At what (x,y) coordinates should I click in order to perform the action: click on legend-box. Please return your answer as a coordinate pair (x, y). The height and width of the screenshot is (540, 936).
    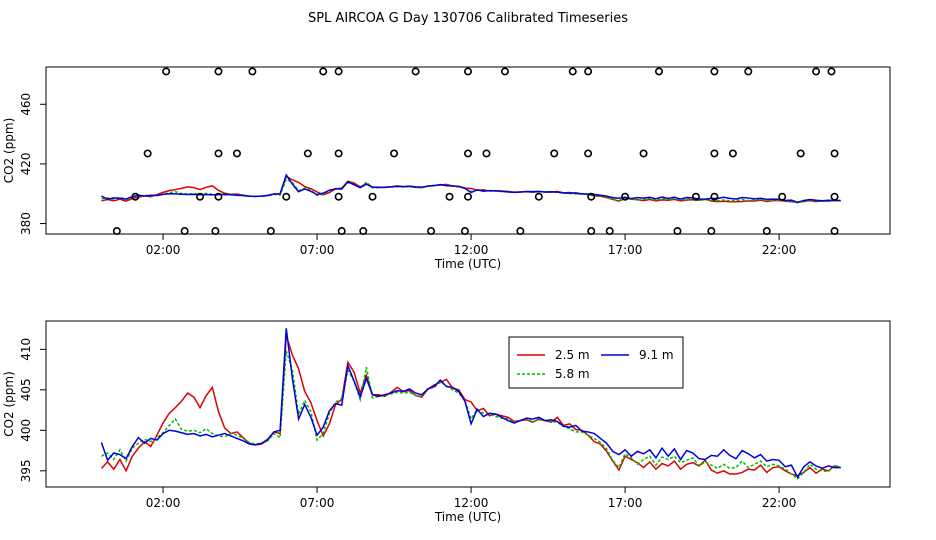
    Looking at the image, I should click on (596, 362).